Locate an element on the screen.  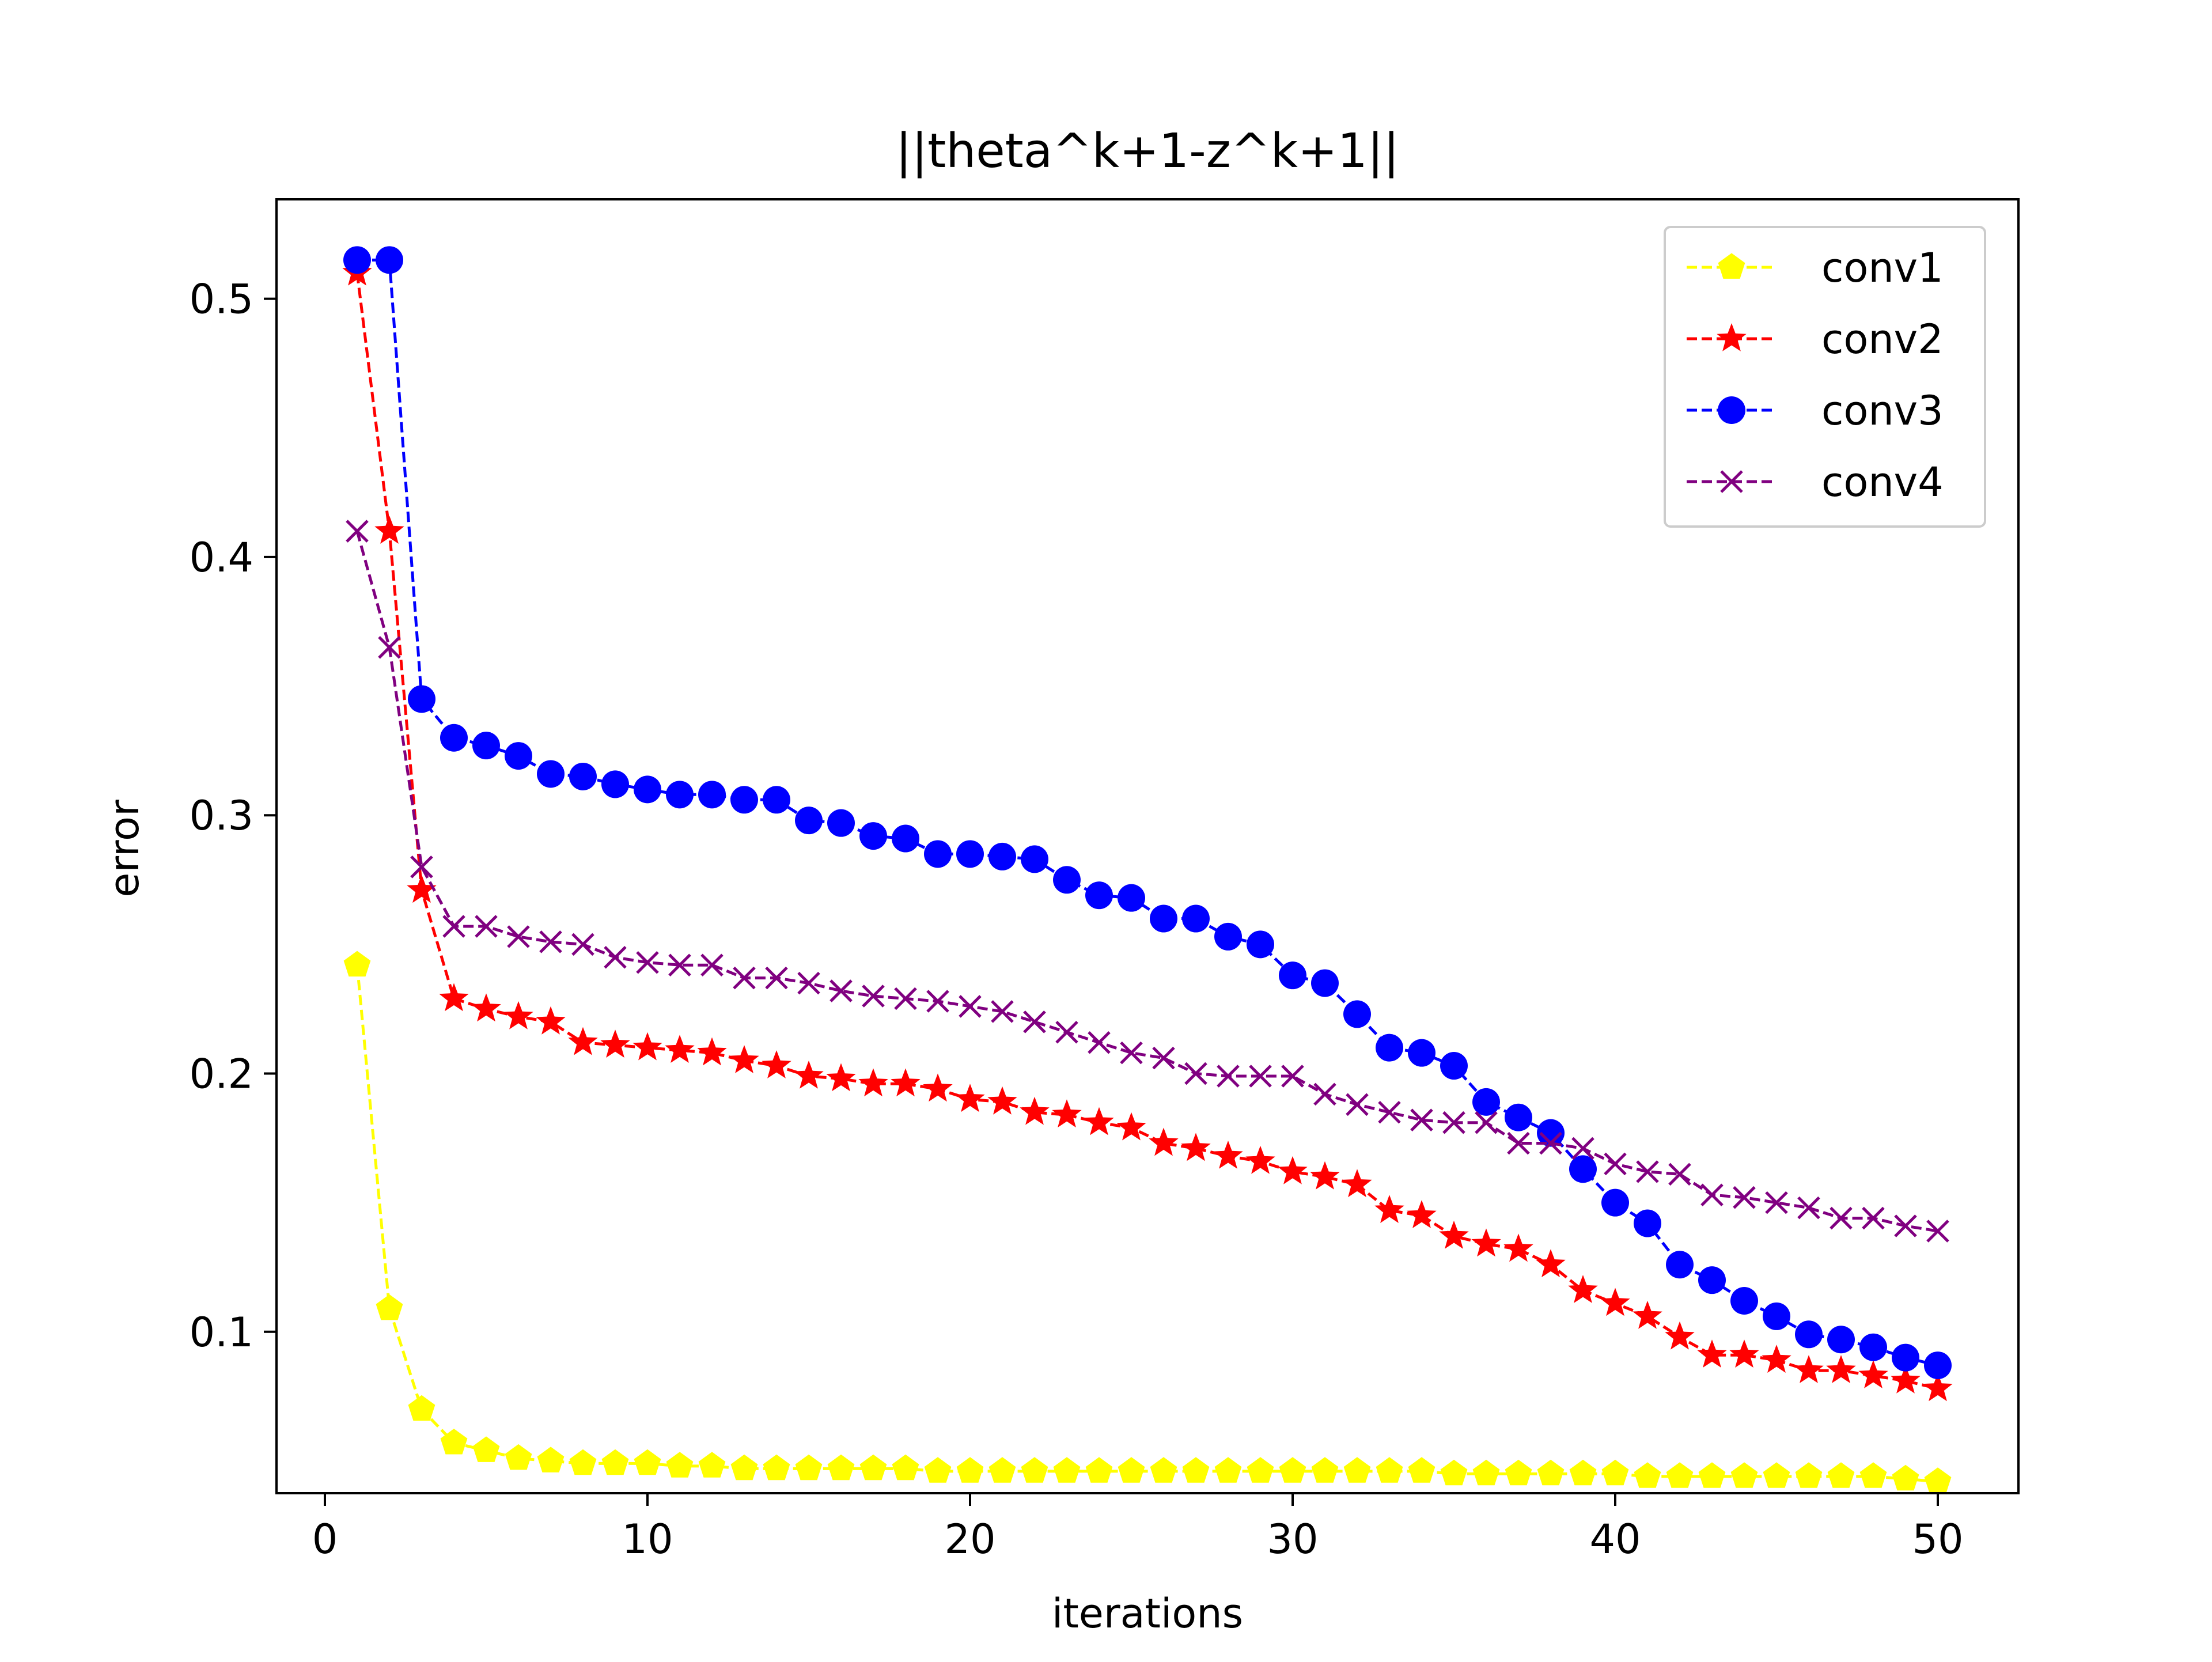
x-tick-label: 40 is located at coordinates (1615, 1539).